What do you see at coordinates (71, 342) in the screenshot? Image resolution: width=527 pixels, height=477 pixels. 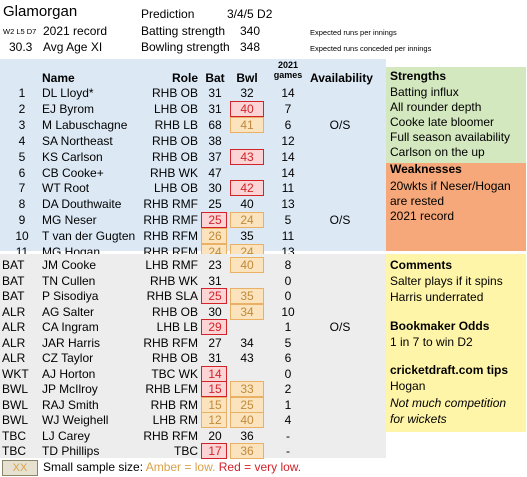 I see `player-name: JAR Harris` at bounding box center [71, 342].